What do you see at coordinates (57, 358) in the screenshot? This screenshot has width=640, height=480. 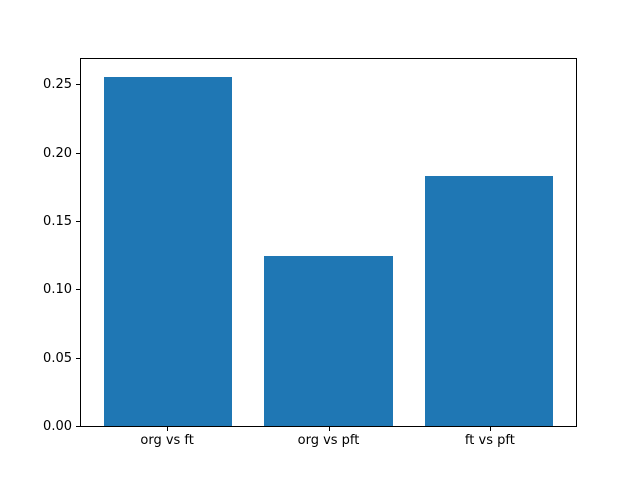 I see `y-tick-label: 0.05` at bounding box center [57, 358].